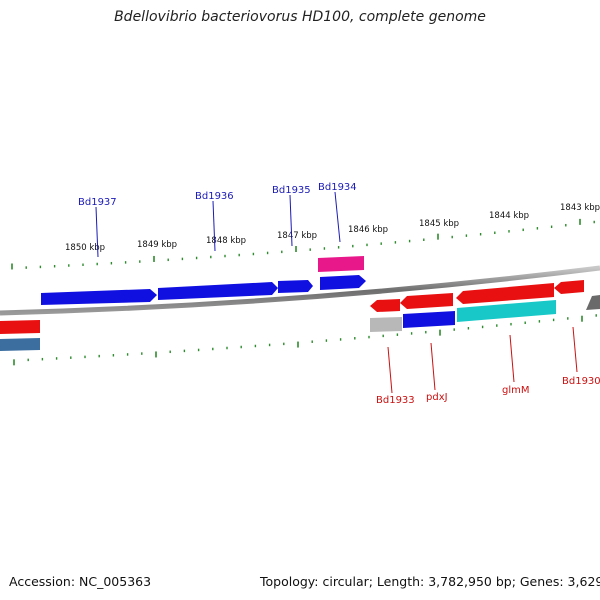 The width and height of the screenshot is (600, 600). I want to click on label-bd1930: Bd1930, so click(581, 381).